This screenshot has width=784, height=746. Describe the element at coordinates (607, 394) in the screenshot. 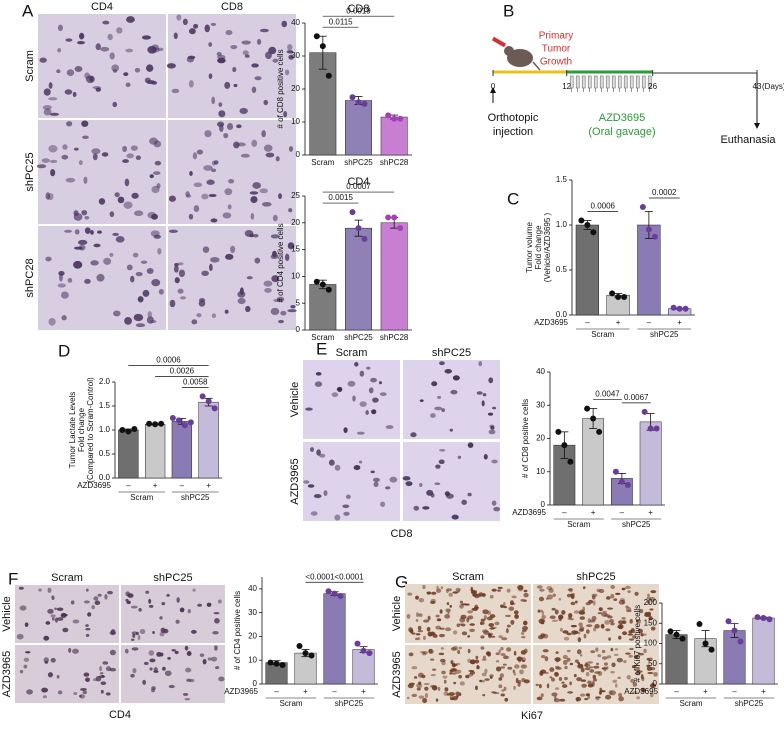

I see `significance-label: 0.0047` at that location.